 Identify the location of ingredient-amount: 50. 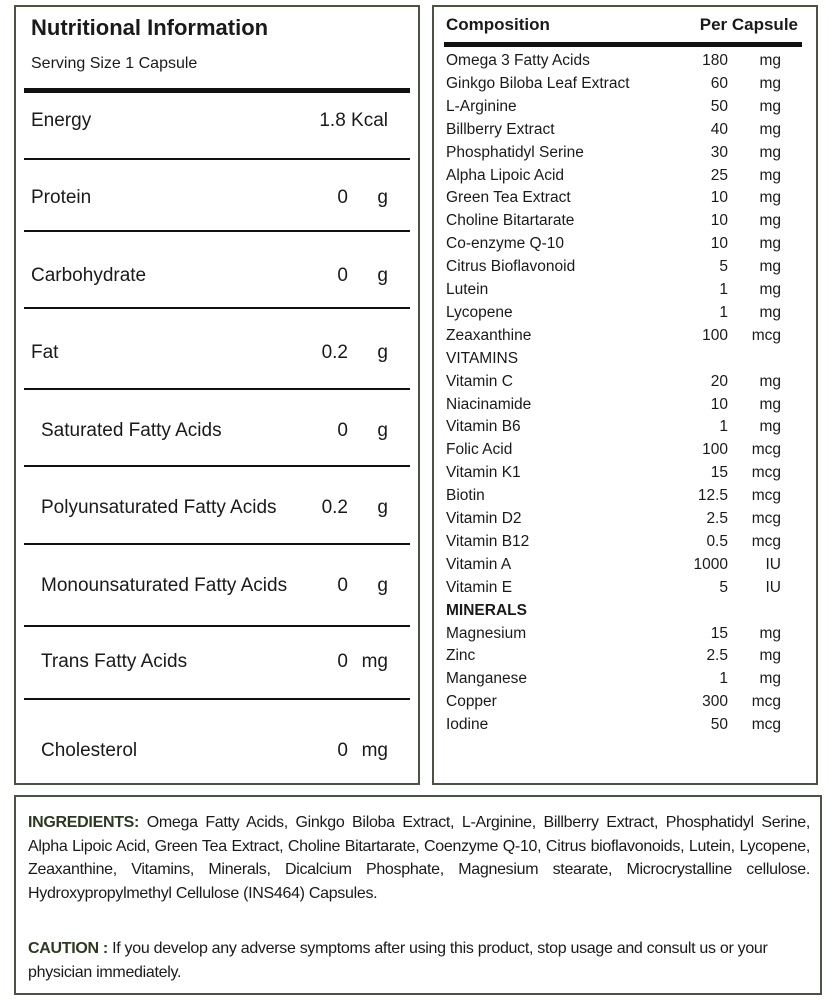
(719, 725).